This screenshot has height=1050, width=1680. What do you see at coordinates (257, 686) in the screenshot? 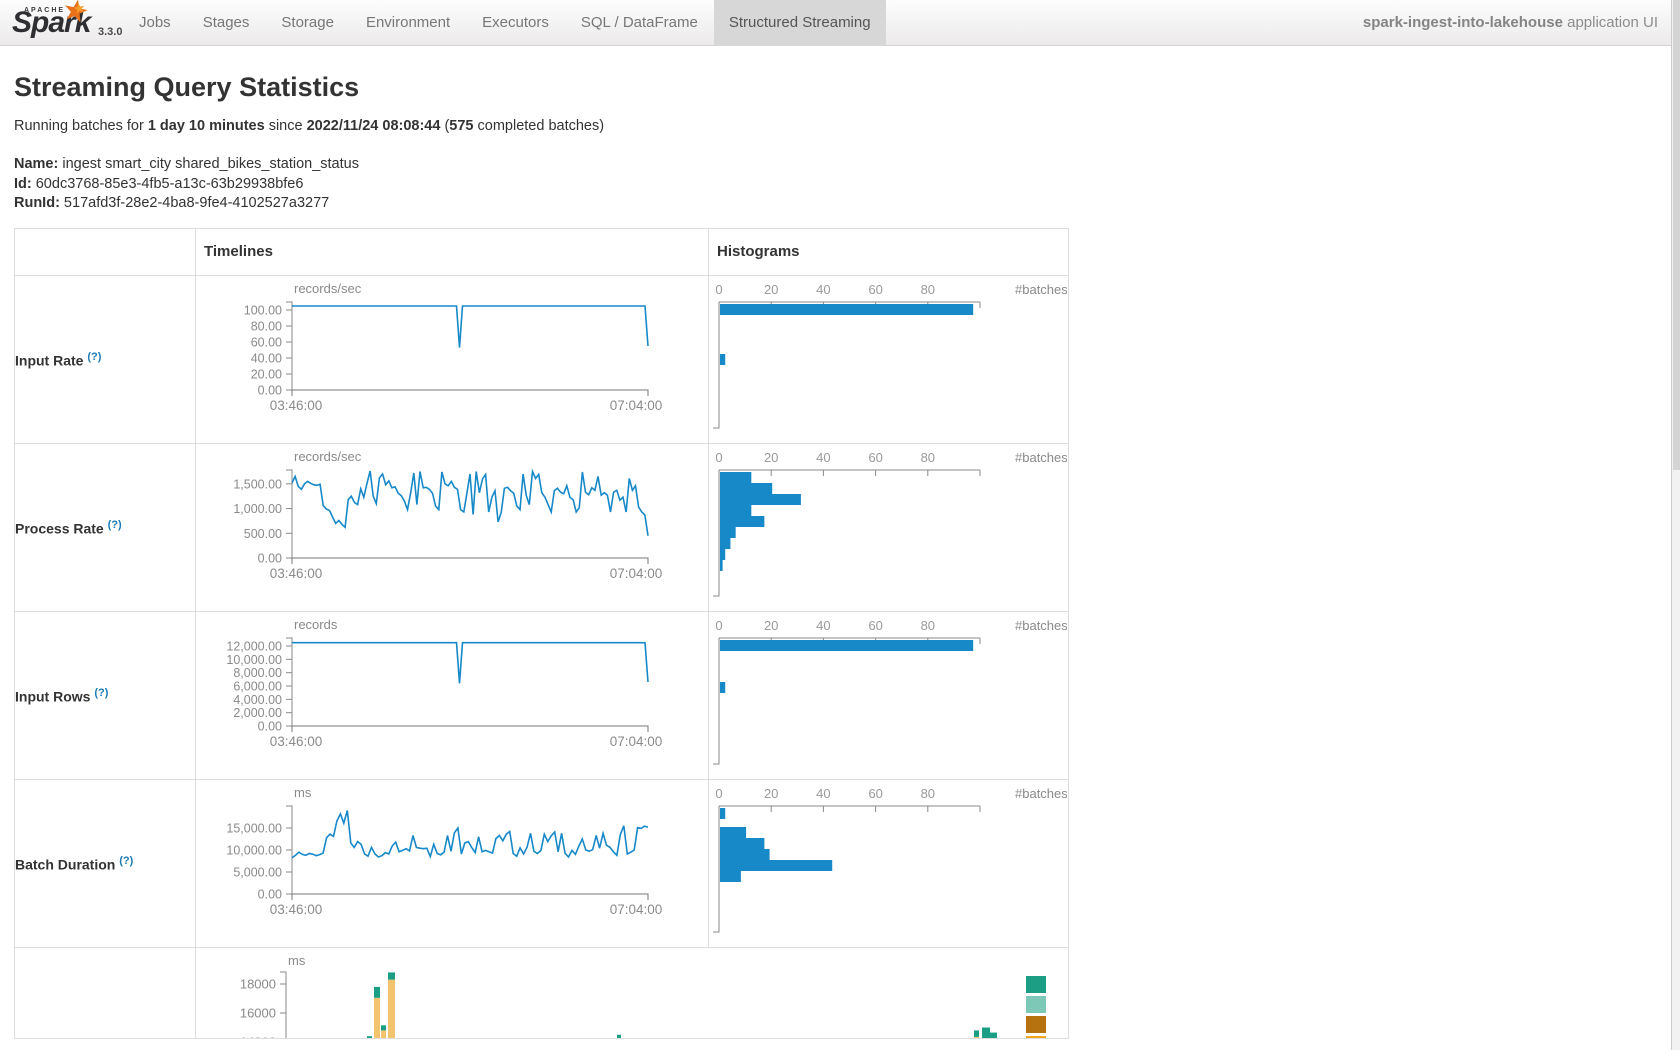
I see `svg-text: 6,000.00` at bounding box center [257, 686].